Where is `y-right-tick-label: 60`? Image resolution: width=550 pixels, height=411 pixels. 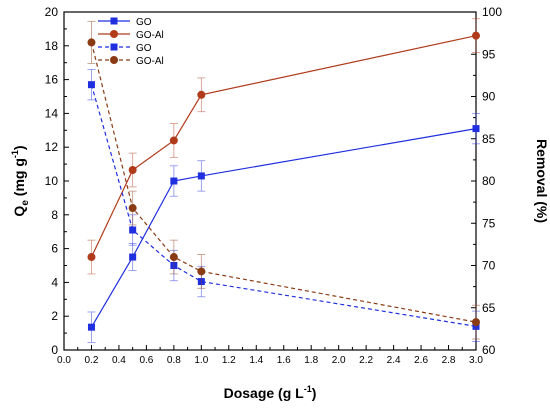 y-right-tick-label: 60 is located at coordinates (489, 350).